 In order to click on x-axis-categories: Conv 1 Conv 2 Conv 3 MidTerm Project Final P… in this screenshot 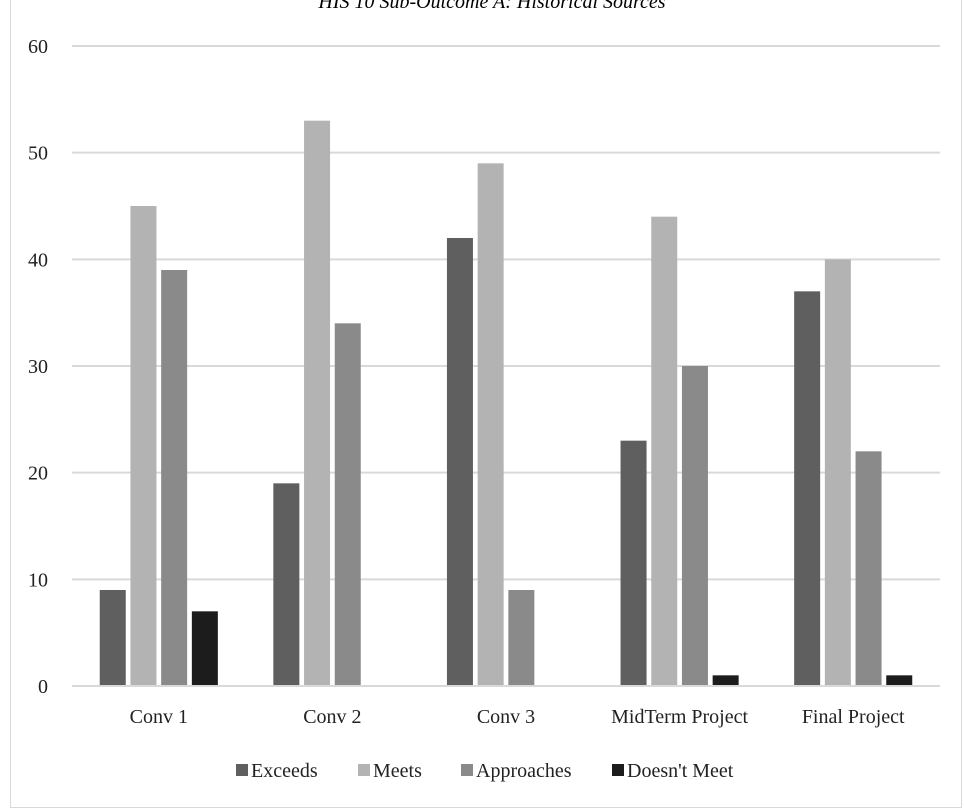, I will do `click(517, 717)`.